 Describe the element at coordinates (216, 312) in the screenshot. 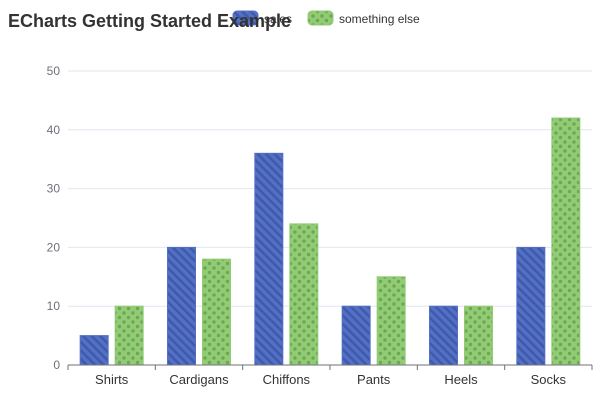

I see `bar-something-else-cardigans` at that location.